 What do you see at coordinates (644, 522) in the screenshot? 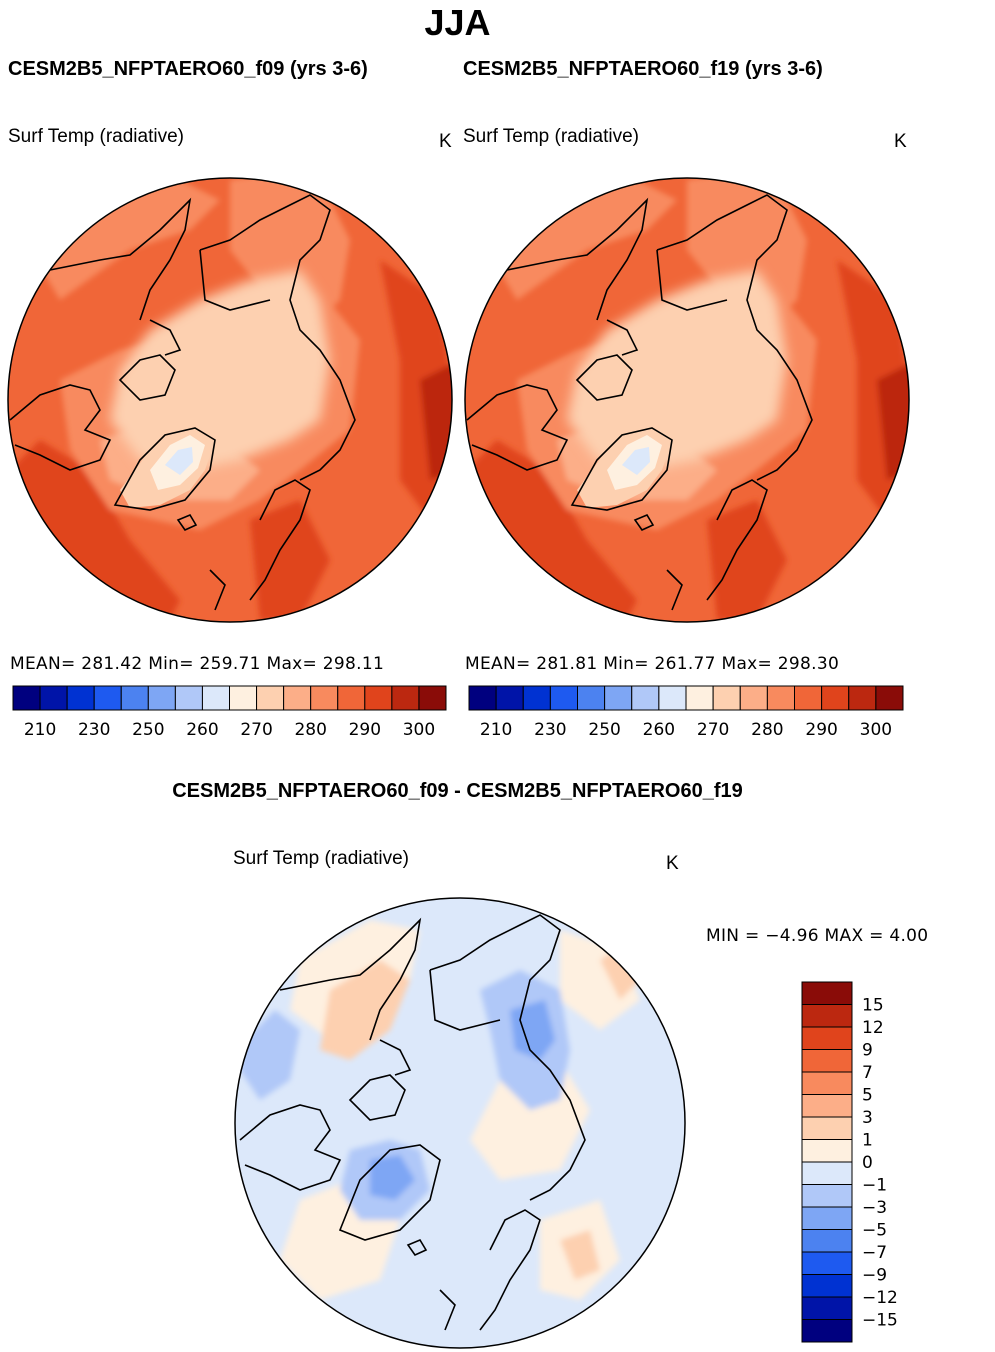
I see `map2-coast-iceland` at bounding box center [644, 522].